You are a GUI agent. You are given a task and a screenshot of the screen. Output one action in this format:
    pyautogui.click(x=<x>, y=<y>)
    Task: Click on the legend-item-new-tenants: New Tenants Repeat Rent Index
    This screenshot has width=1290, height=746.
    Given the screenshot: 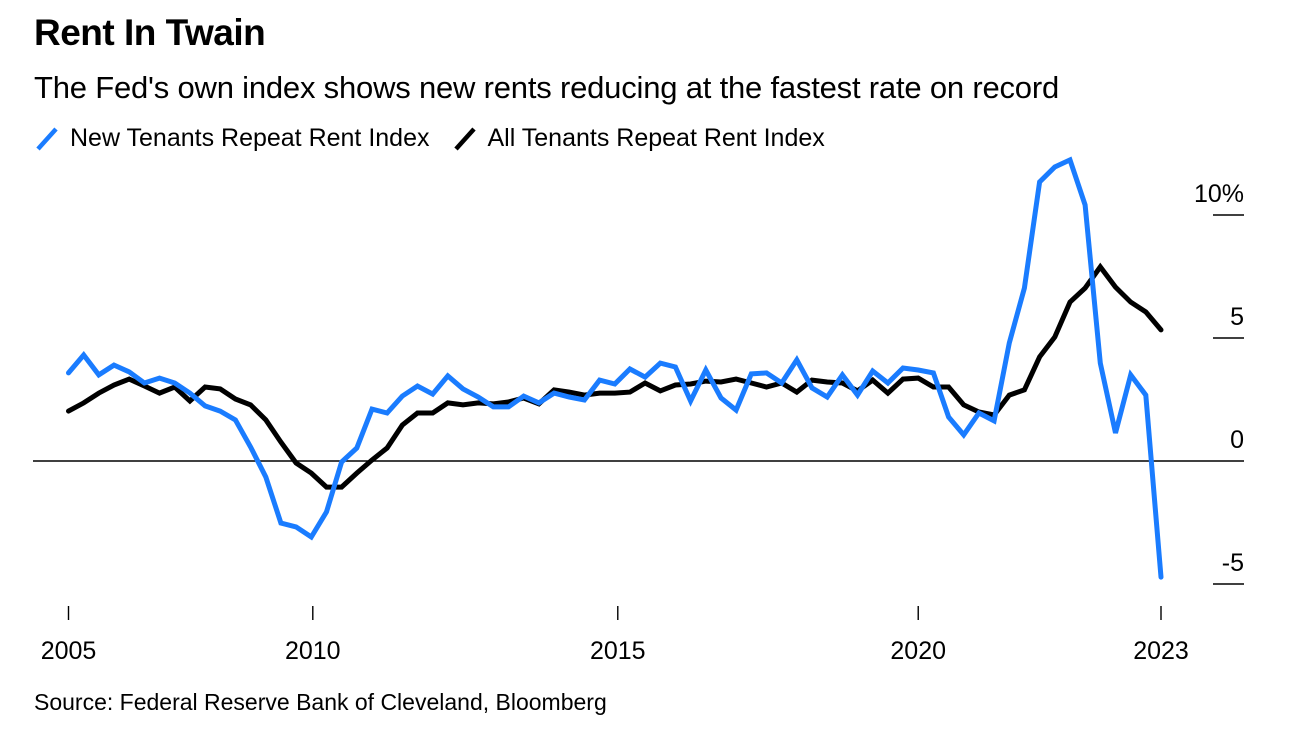 What is the action you would take?
    pyautogui.click(x=232, y=138)
    